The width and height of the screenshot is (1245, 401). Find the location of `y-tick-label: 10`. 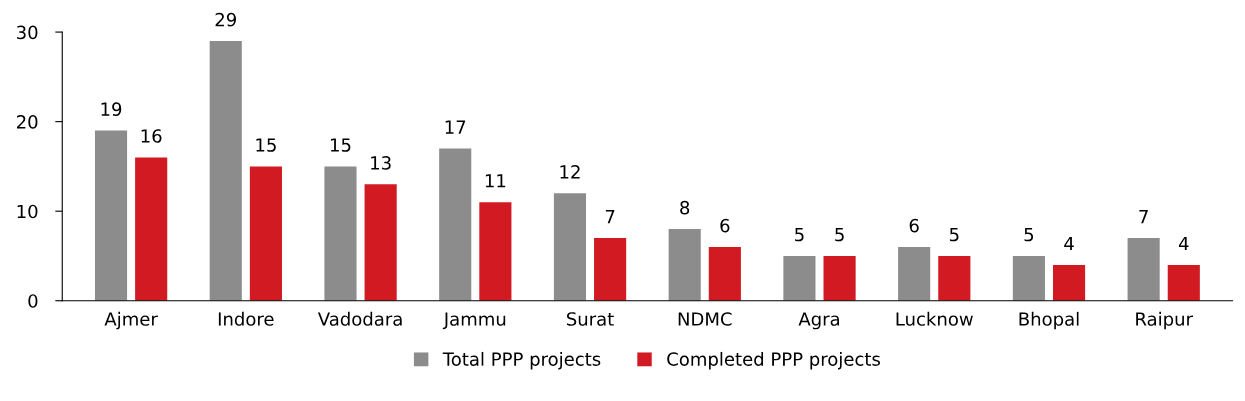

y-tick-label: 10 is located at coordinates (27, 211).